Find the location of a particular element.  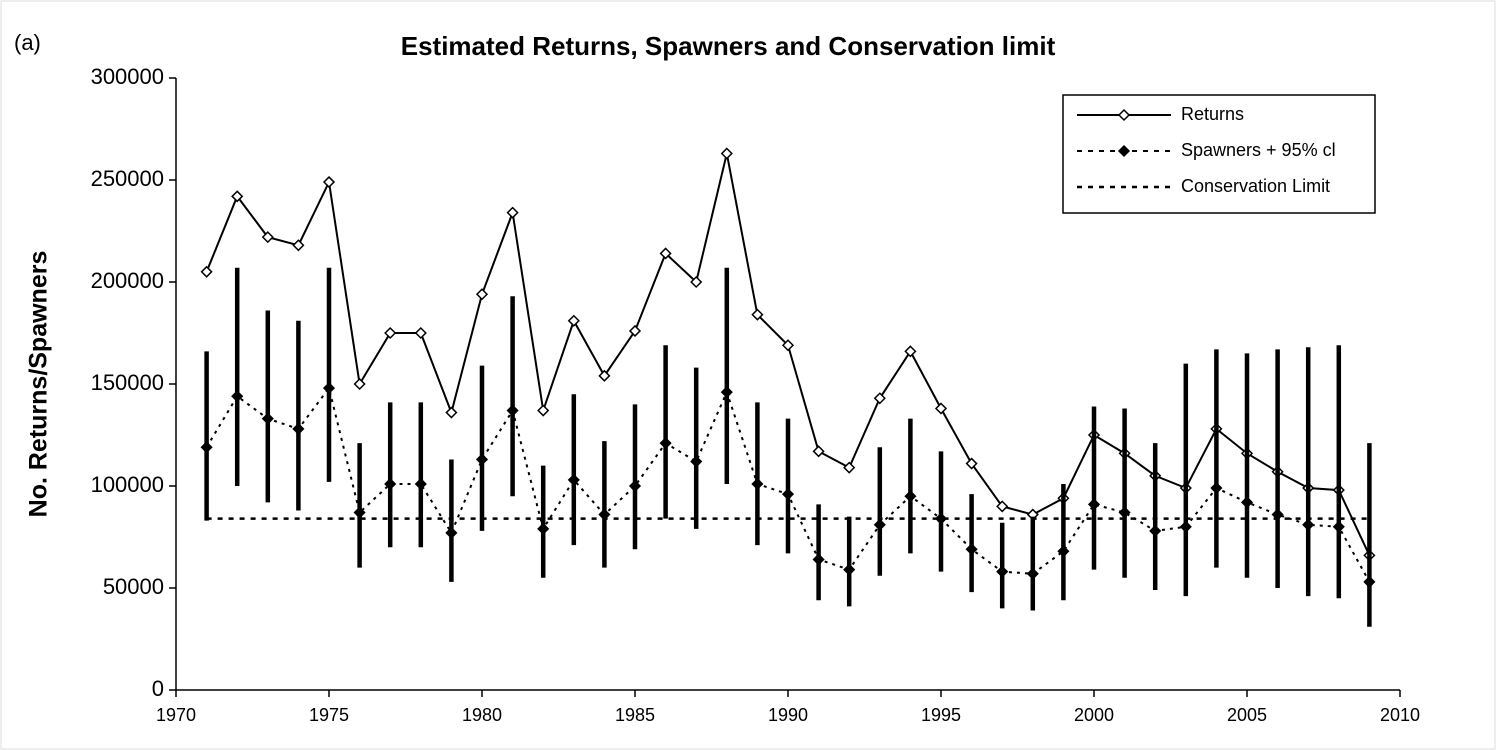

y-tick-label: 300000 is located at coordinates (127, 76).